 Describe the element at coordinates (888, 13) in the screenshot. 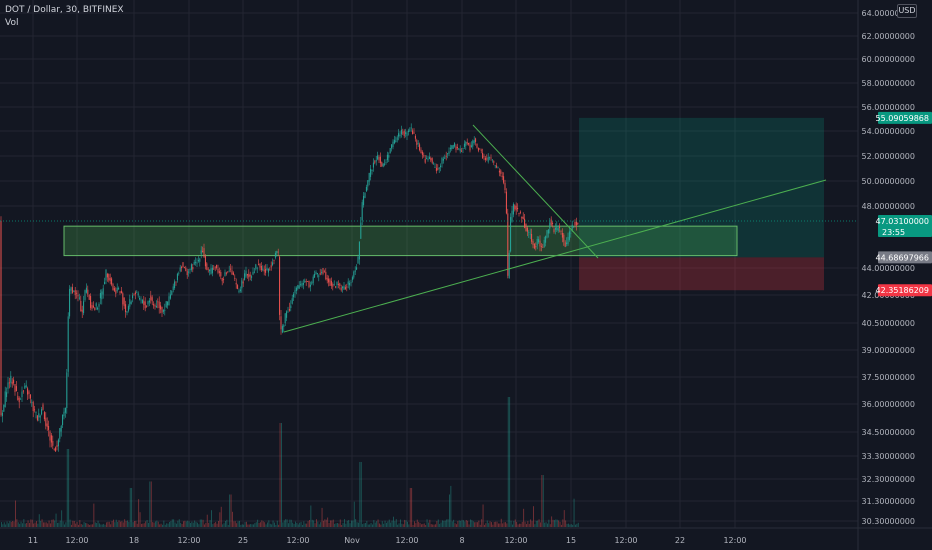

I see `price-tick-label: 64.00000000` at that location.